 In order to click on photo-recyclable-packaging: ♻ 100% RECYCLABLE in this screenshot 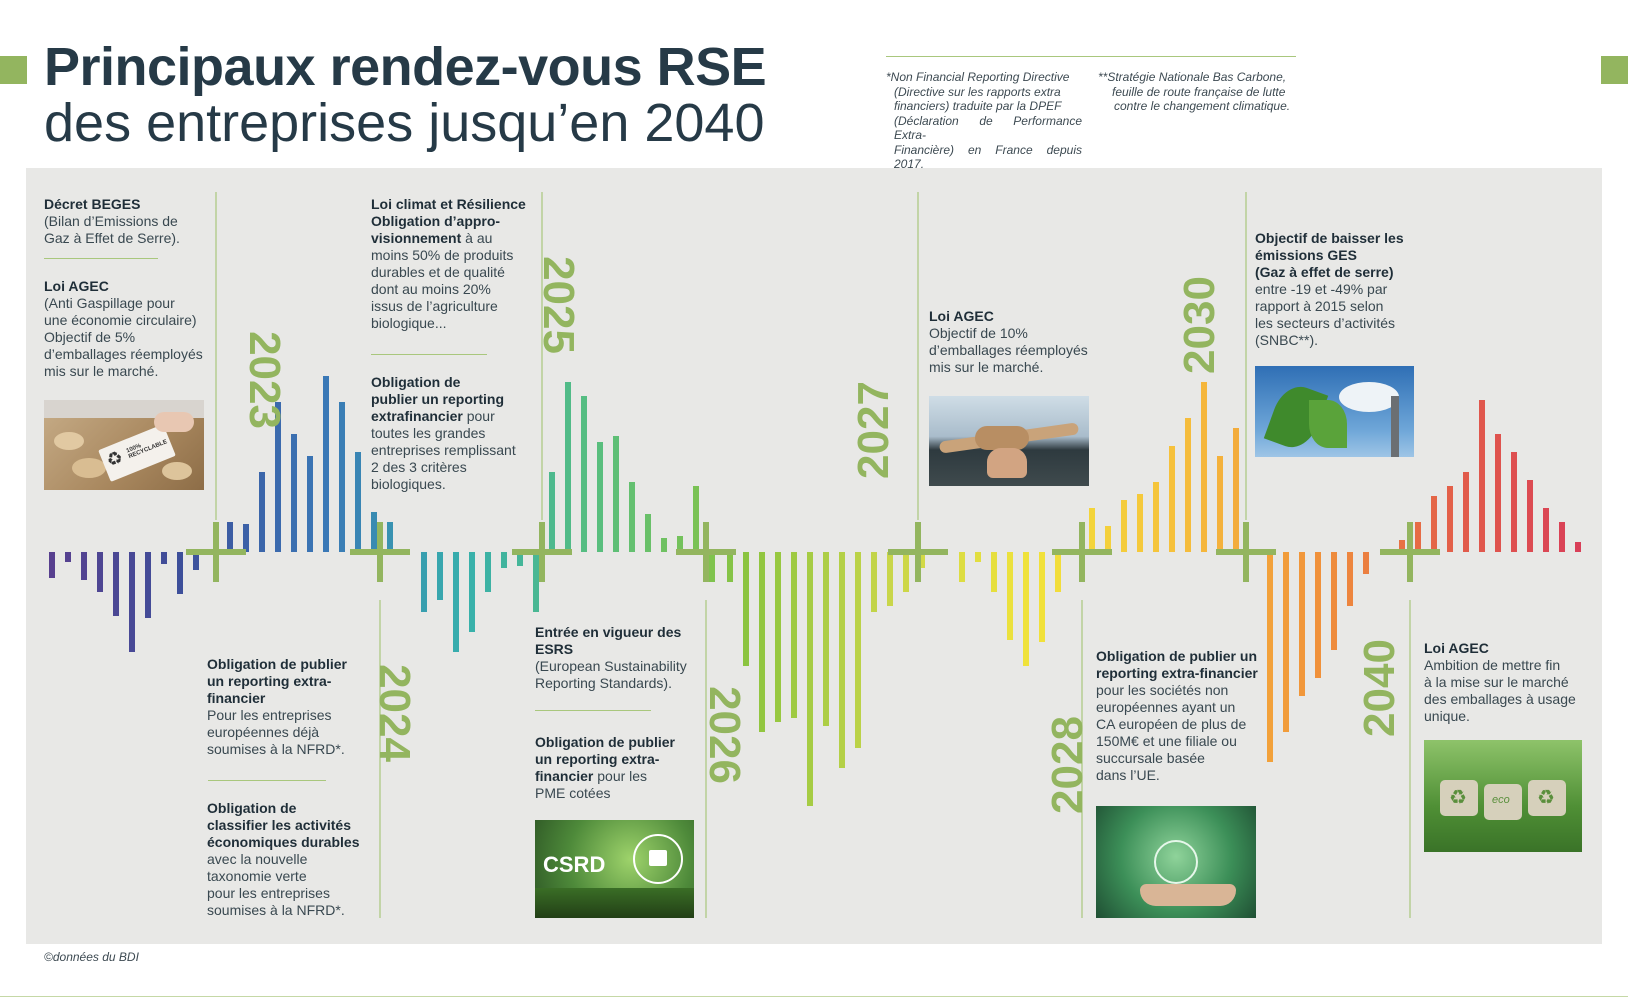, I will do `click(124, 445)`.